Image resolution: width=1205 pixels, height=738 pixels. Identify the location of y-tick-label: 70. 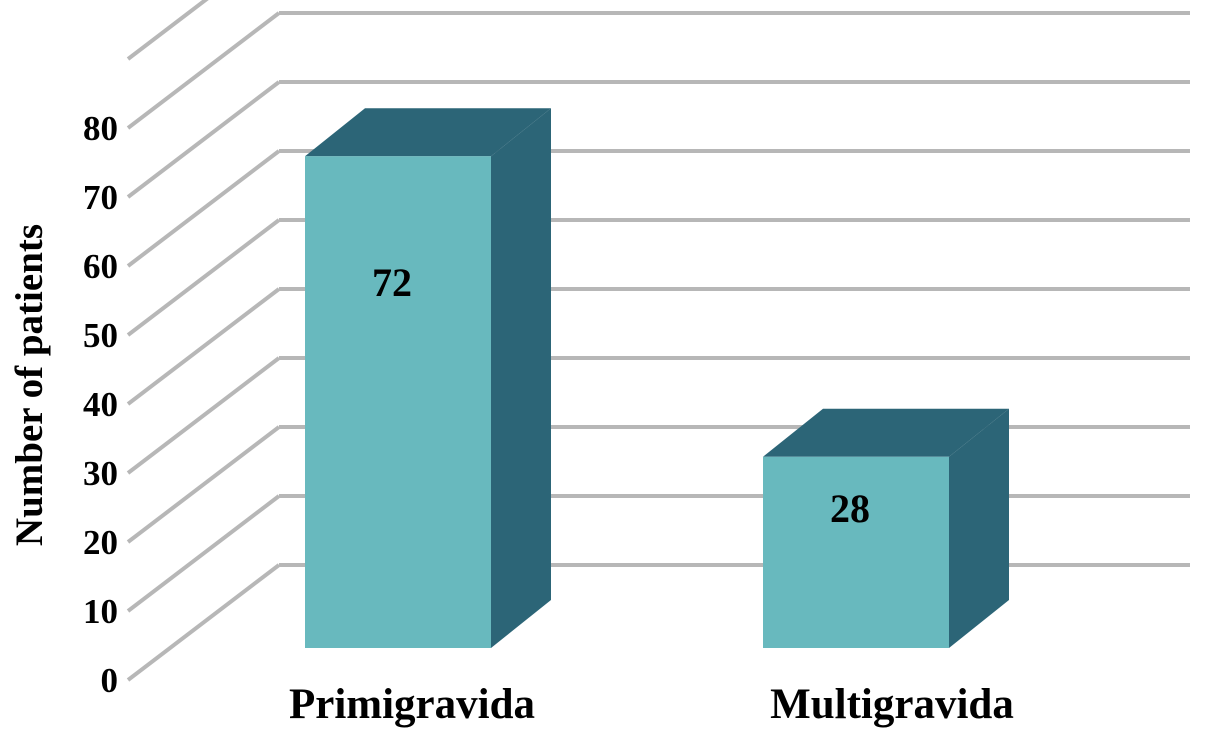
(100, 197).